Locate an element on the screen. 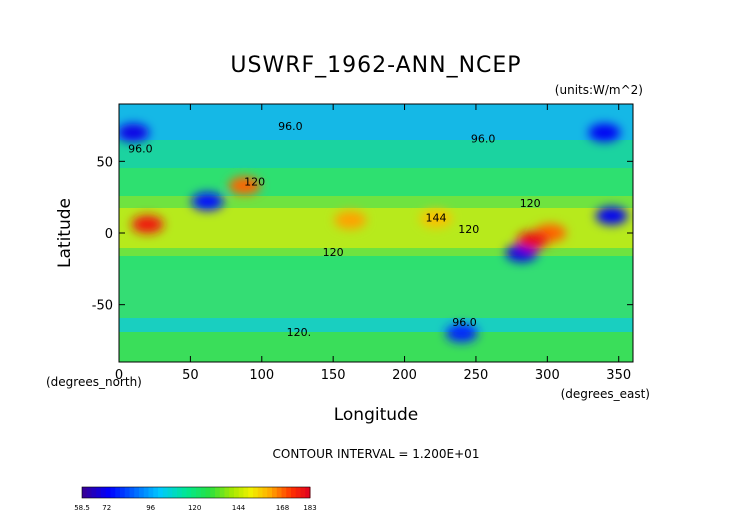  y-unit-label: (degrees_north) is located at coordinates (94, 382).